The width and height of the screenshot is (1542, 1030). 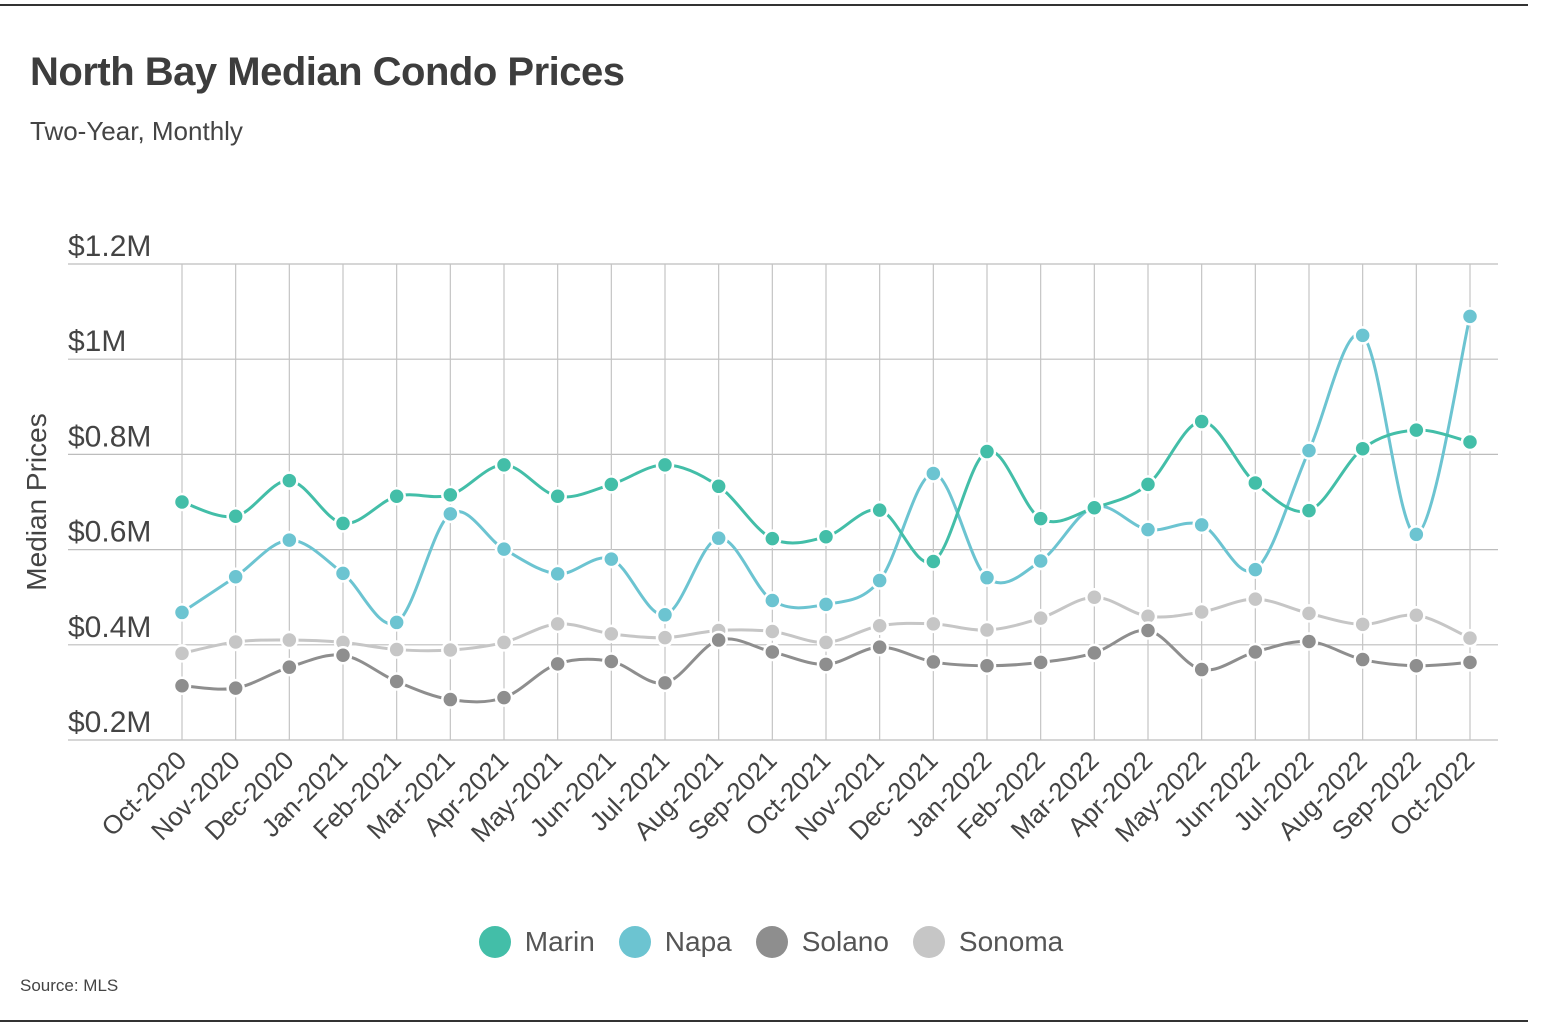 What do you see at coordinates (536, 942) in the screenshot?
I see `legend-item-marin: Marin` at bounding box center [536, 942].